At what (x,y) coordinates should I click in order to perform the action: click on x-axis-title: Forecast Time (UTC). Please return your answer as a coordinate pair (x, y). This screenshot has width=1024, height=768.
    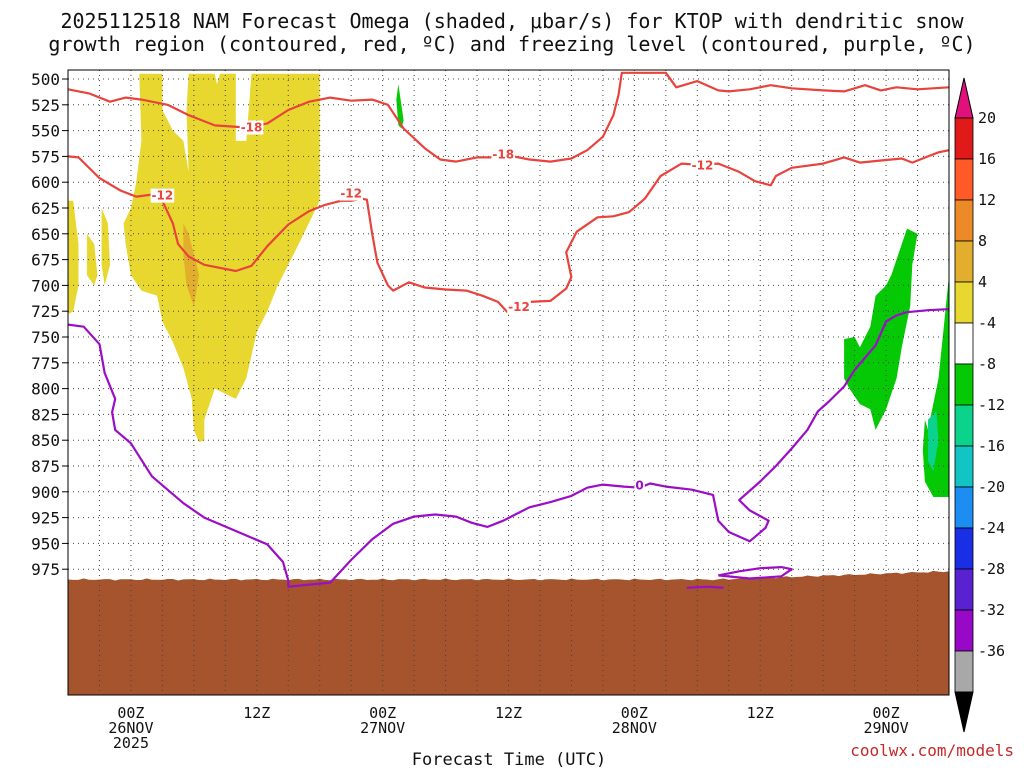
    Looking at the image, I should click on (509, 759).